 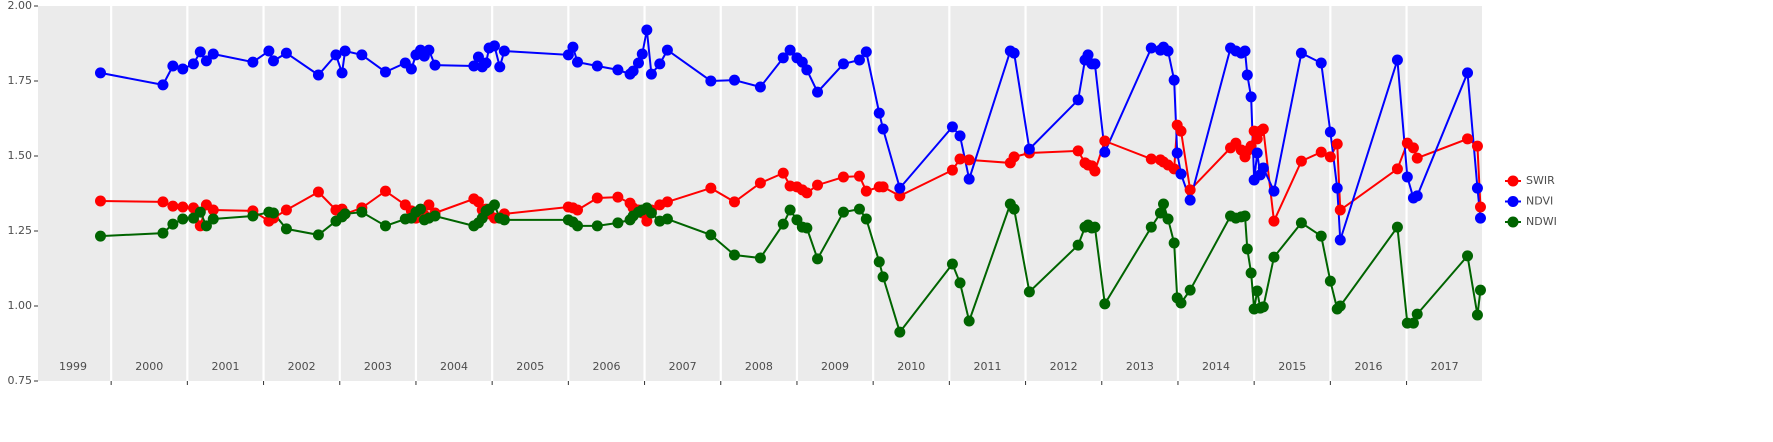 I want to click on legend-label: SWIR, so click(x=1540, y=180).